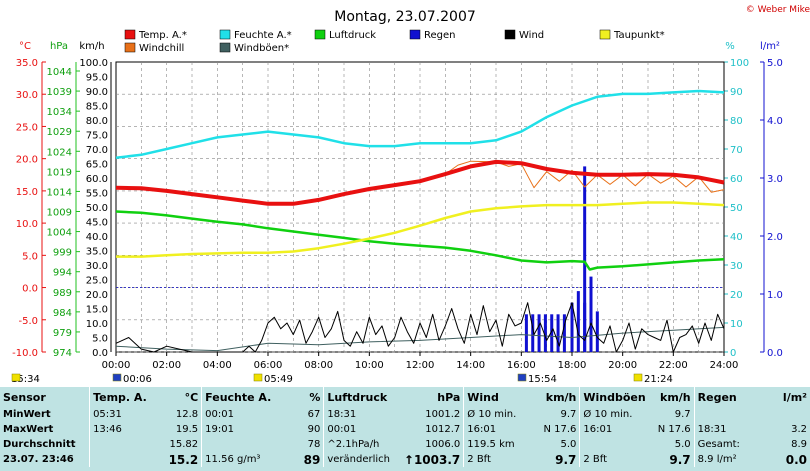  What do you see at coordinates (730, 459) in the screenshot?
I see `stat-cell: 8.9 l/m²` at bounding box center [730, 459].